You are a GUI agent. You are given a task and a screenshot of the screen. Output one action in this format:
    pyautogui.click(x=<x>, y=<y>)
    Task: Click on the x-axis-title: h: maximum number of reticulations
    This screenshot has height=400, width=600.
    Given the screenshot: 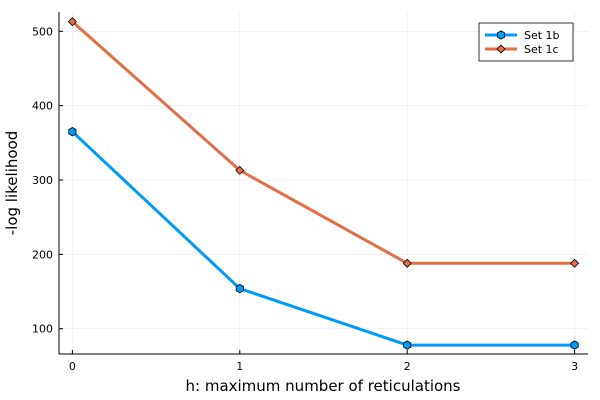 What is the action you would take?
    pyautogui.click(x=323, y=386)
    